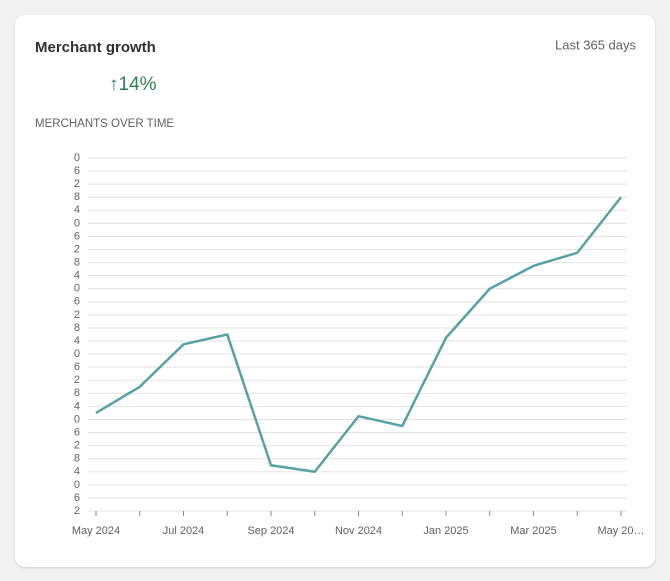 This screenshot has height=581, width=670. What do you see at coordinates (95, 47) in the screenshot?
I see `card-title: Merchant growth` at bounding box center [95, 47].